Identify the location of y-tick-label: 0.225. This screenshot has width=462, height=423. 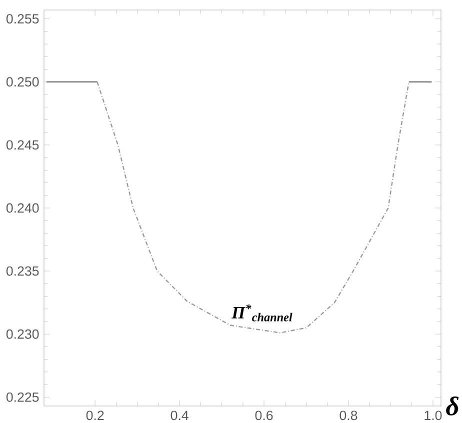
(22, 397).